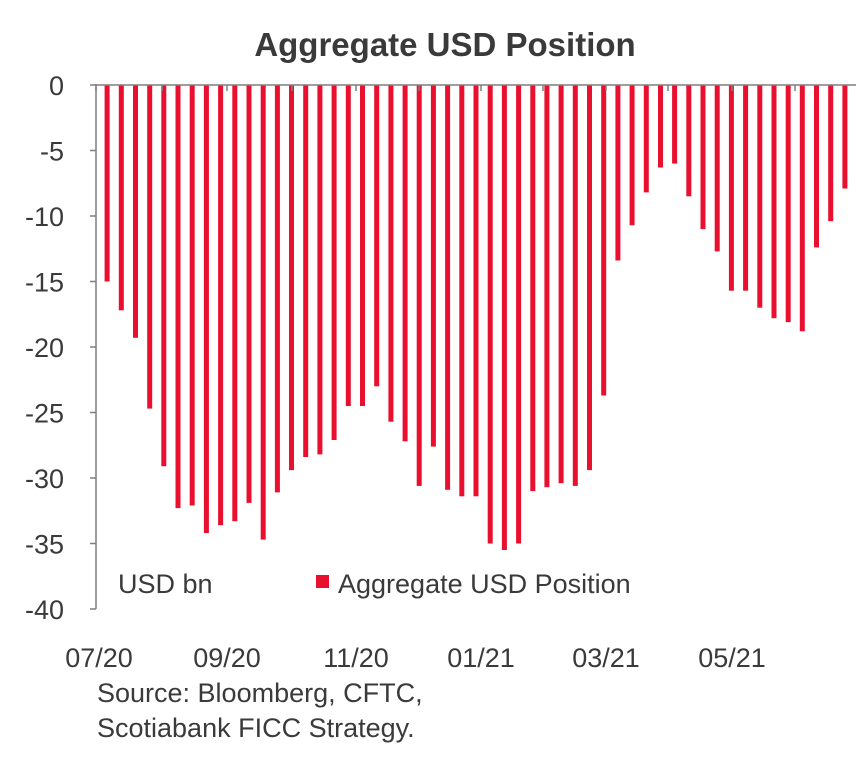  Describe the element at coordinates (256, 728) in the screenshot. I see `source-line-2: Scotiabank FICC Strategy.` at that location.